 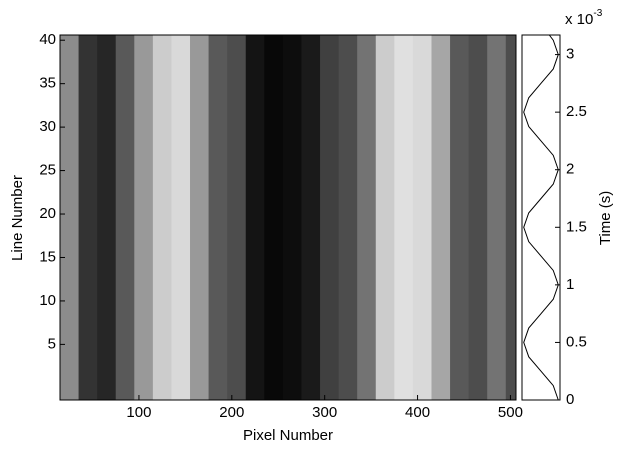 What do you see at coordinates (417, 412) in the screenshot?
I see `x-tick-label: 400` at bounding box center [417, 412].